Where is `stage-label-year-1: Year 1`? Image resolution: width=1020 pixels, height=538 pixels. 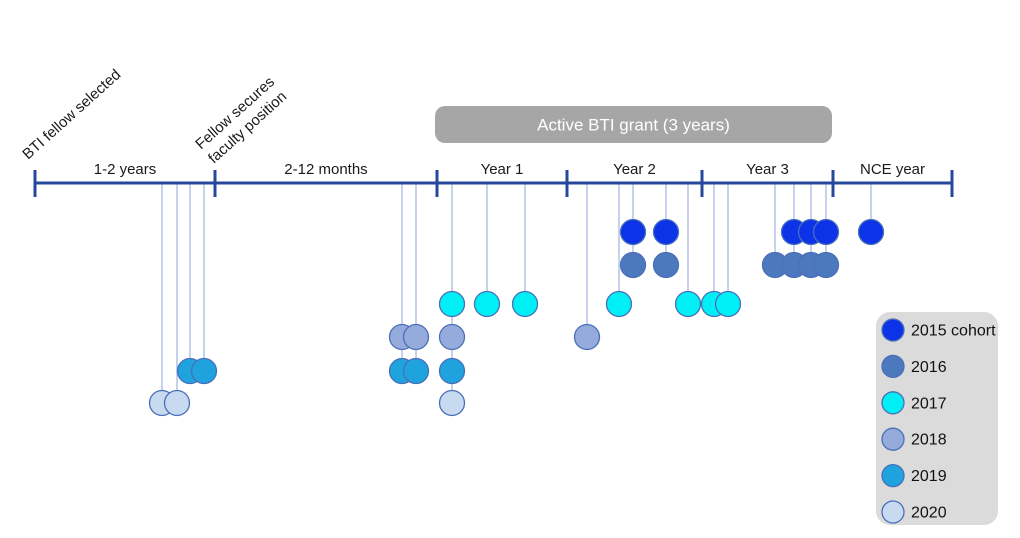 stage-label-year-1: Year 1 is located at coordinates (502, 169).